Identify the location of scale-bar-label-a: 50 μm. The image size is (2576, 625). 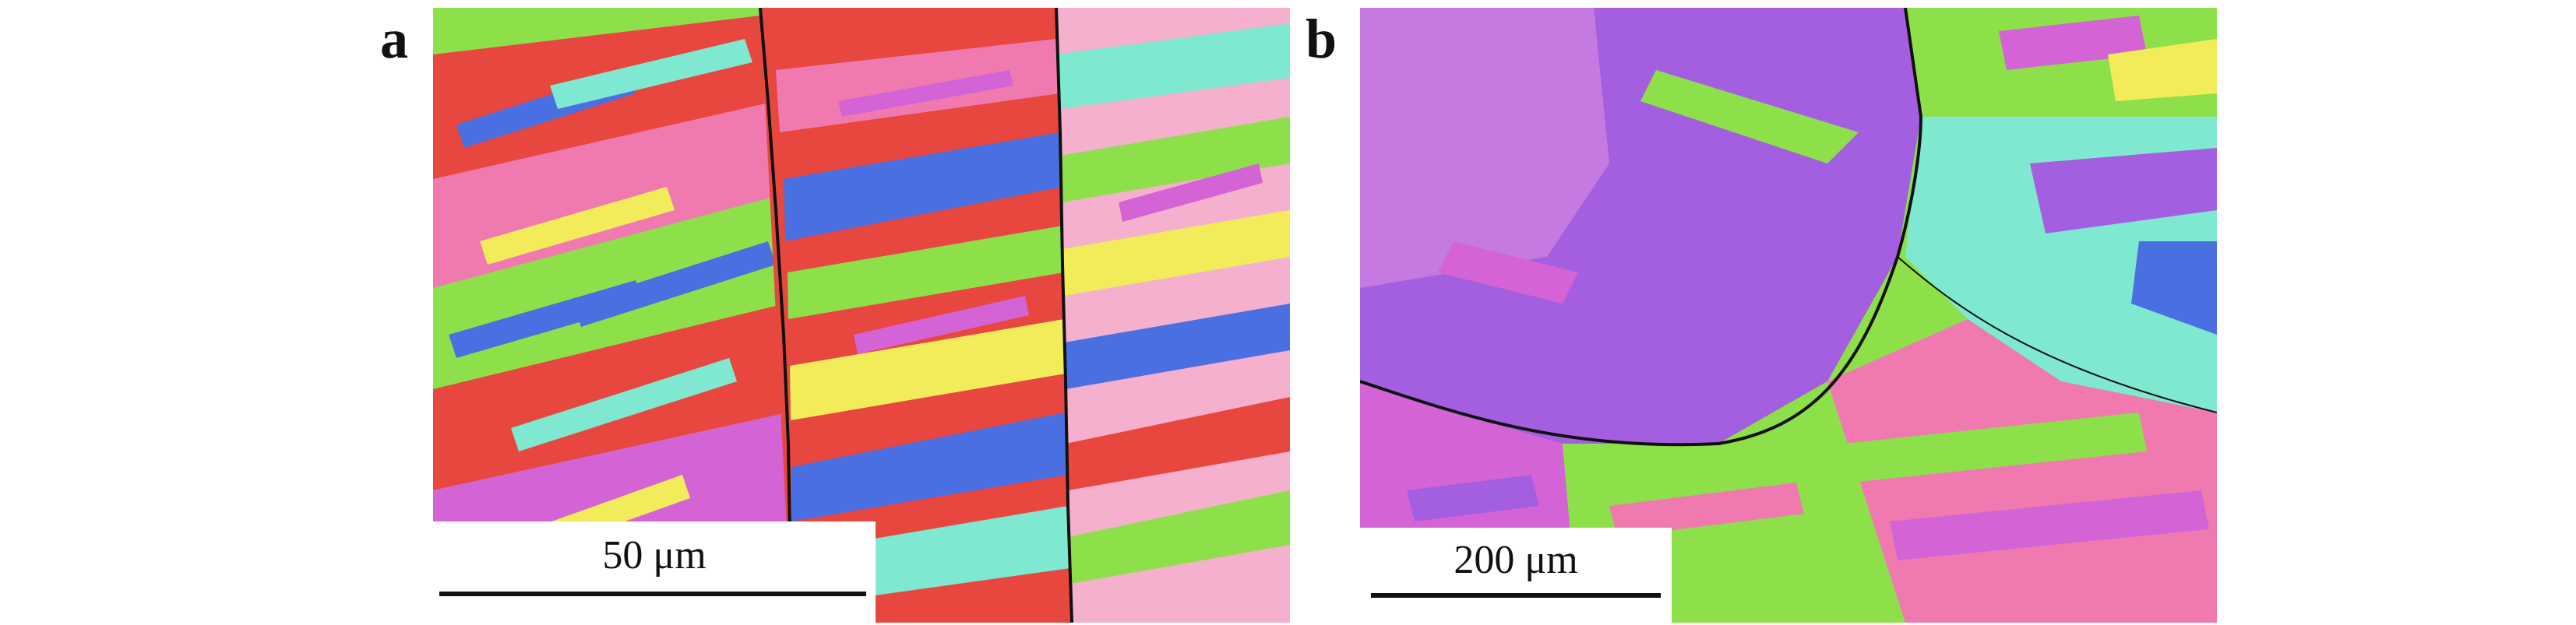
(654, 555).